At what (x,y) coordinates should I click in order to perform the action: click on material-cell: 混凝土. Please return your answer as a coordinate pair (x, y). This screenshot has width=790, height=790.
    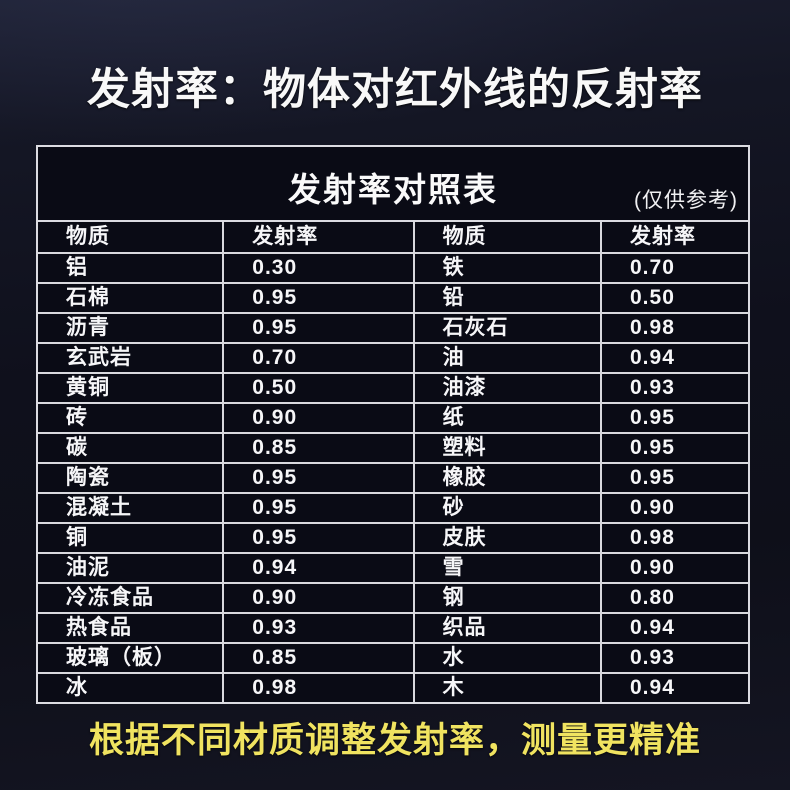
    Looking at the image, I should click on (131, 508).